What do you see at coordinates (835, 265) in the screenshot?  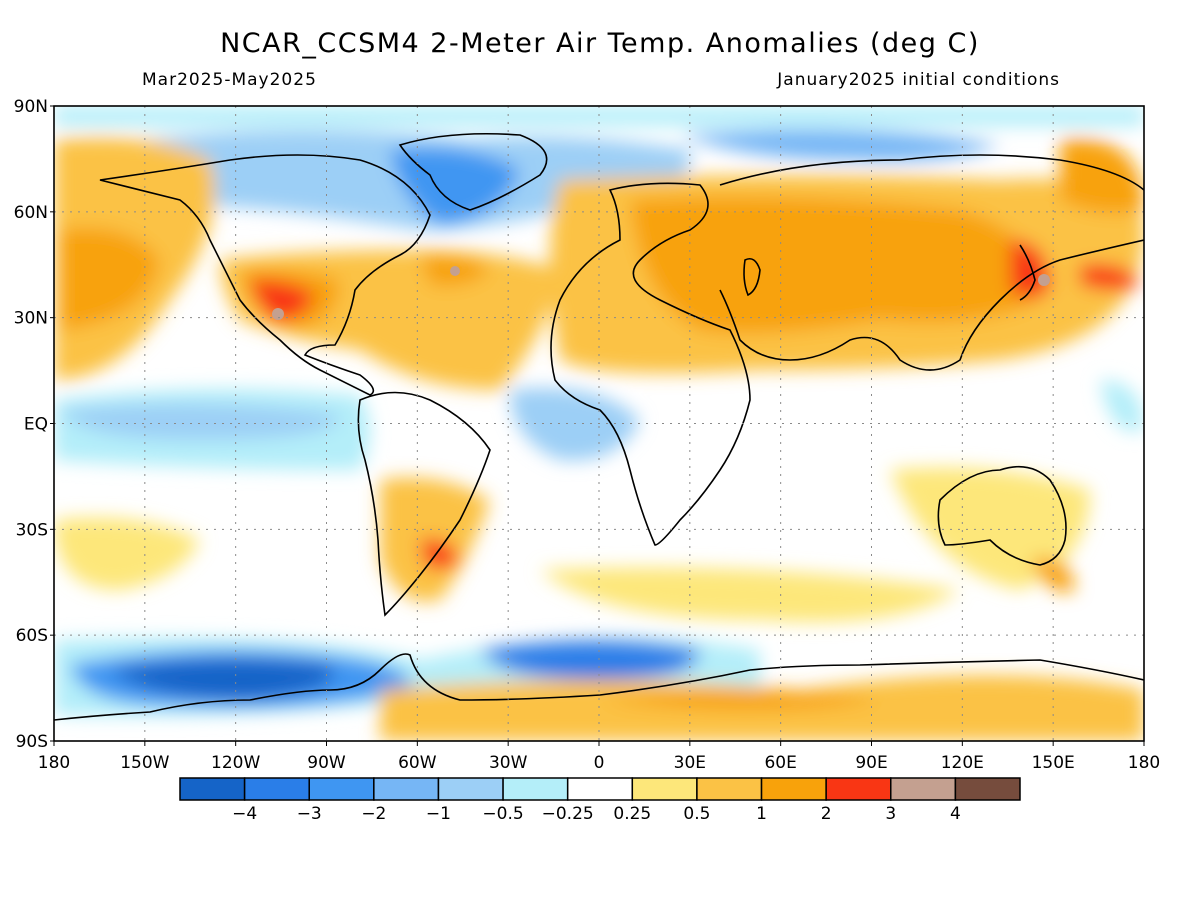 I see `warm-shading-eurasia-core` at bounding box center [835, 265].